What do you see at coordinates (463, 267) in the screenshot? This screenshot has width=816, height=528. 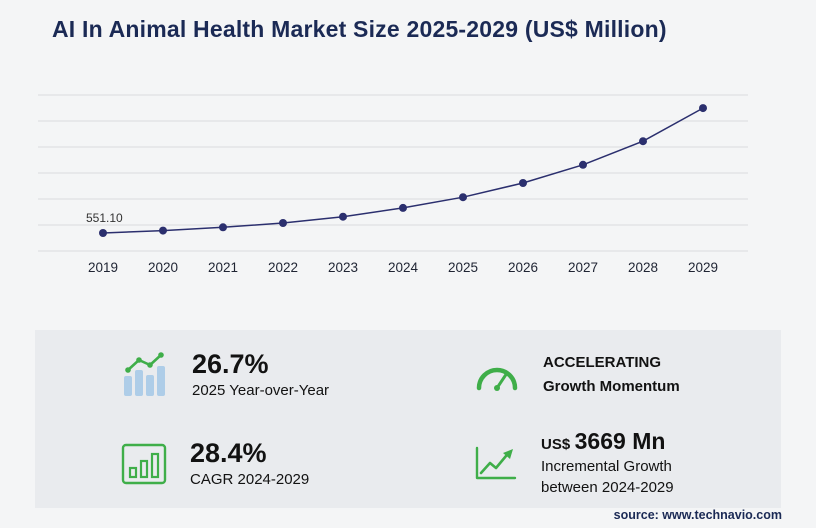 I see `x-tick-label: 2025` at bounding box center [463, 267].